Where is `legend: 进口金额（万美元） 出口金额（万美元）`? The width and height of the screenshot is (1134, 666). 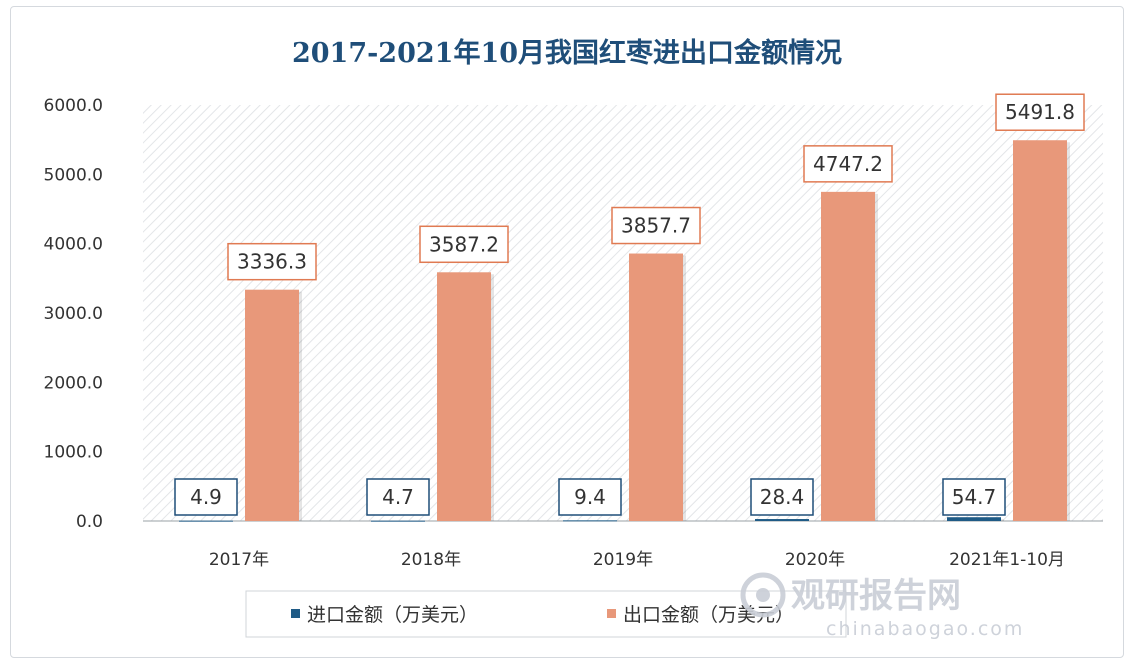
legend: 进口金额（万美元） 出口金额（万美元） is located at coordinates (546, 614).